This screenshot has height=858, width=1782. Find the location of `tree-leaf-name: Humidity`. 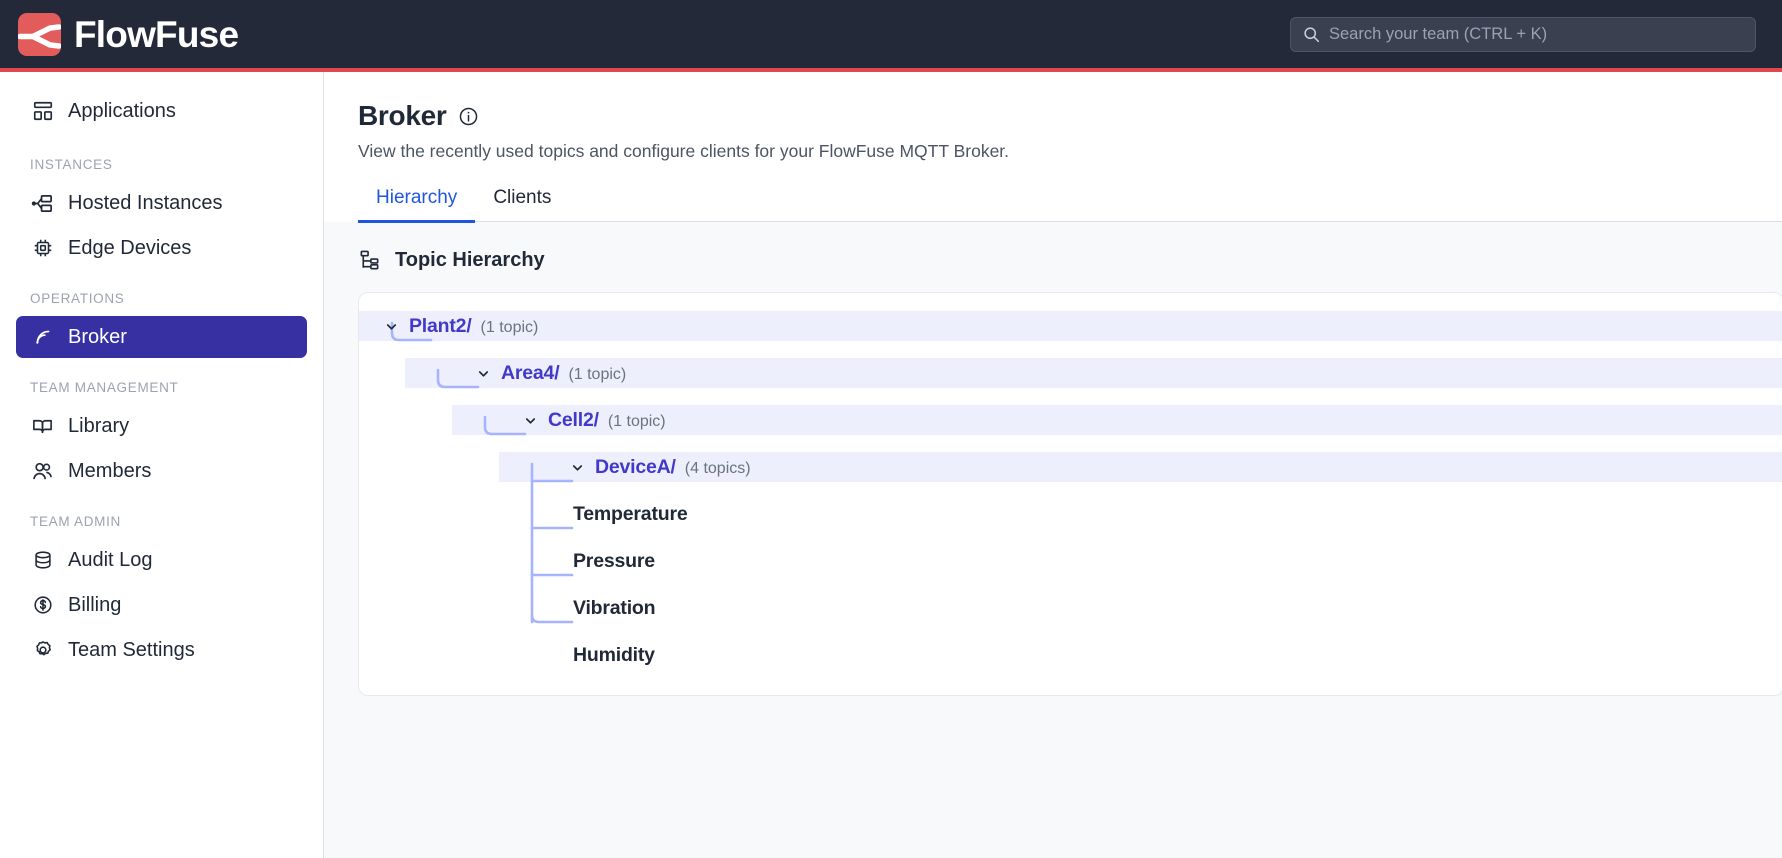

tree-leaf-name: Humidity is located at coordinates (614, 654).